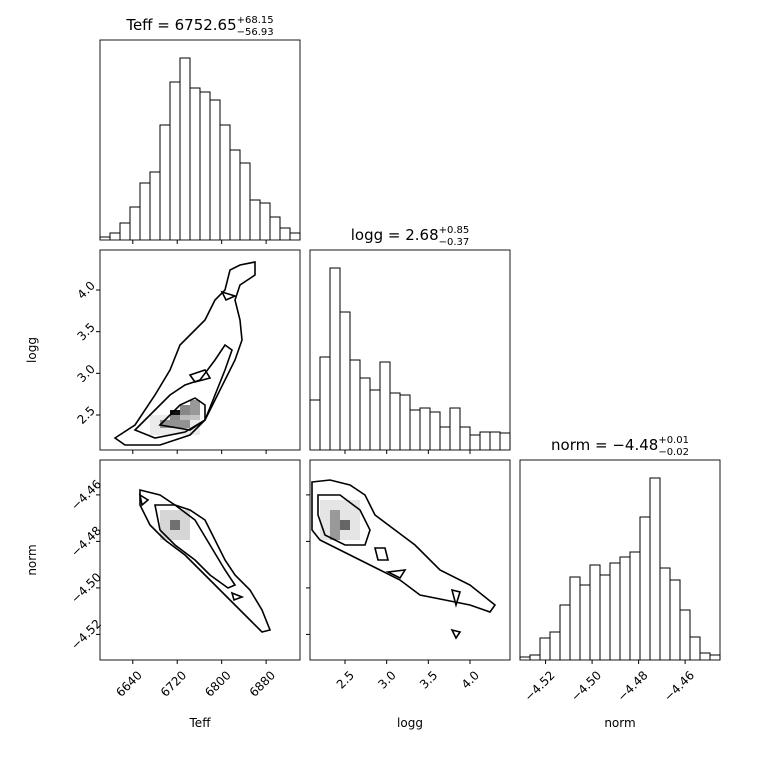 The height and width of the screenshot is (760, 760). Describe the element at coordinates (205, 560) in the screenshot. I see `density-teff-norm` at that location.